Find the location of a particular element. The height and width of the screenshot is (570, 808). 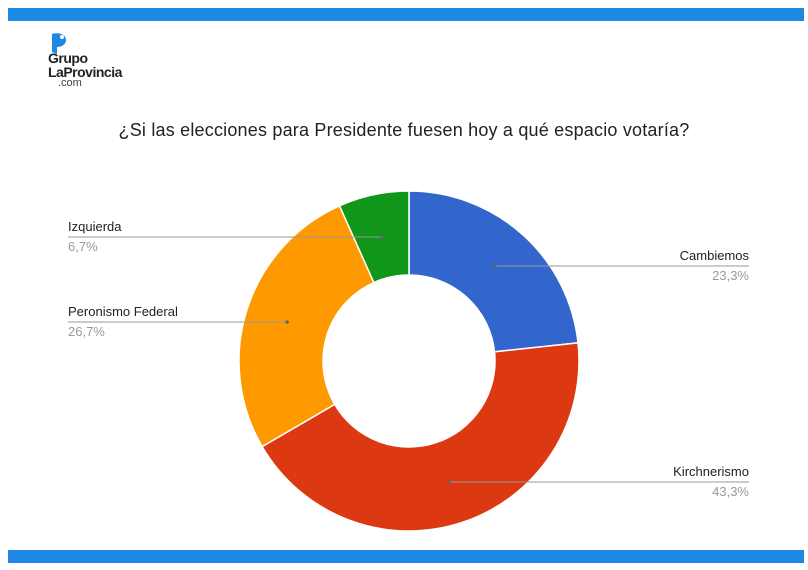

slice-label: Cambiemos is located at coordinates (715, 255).